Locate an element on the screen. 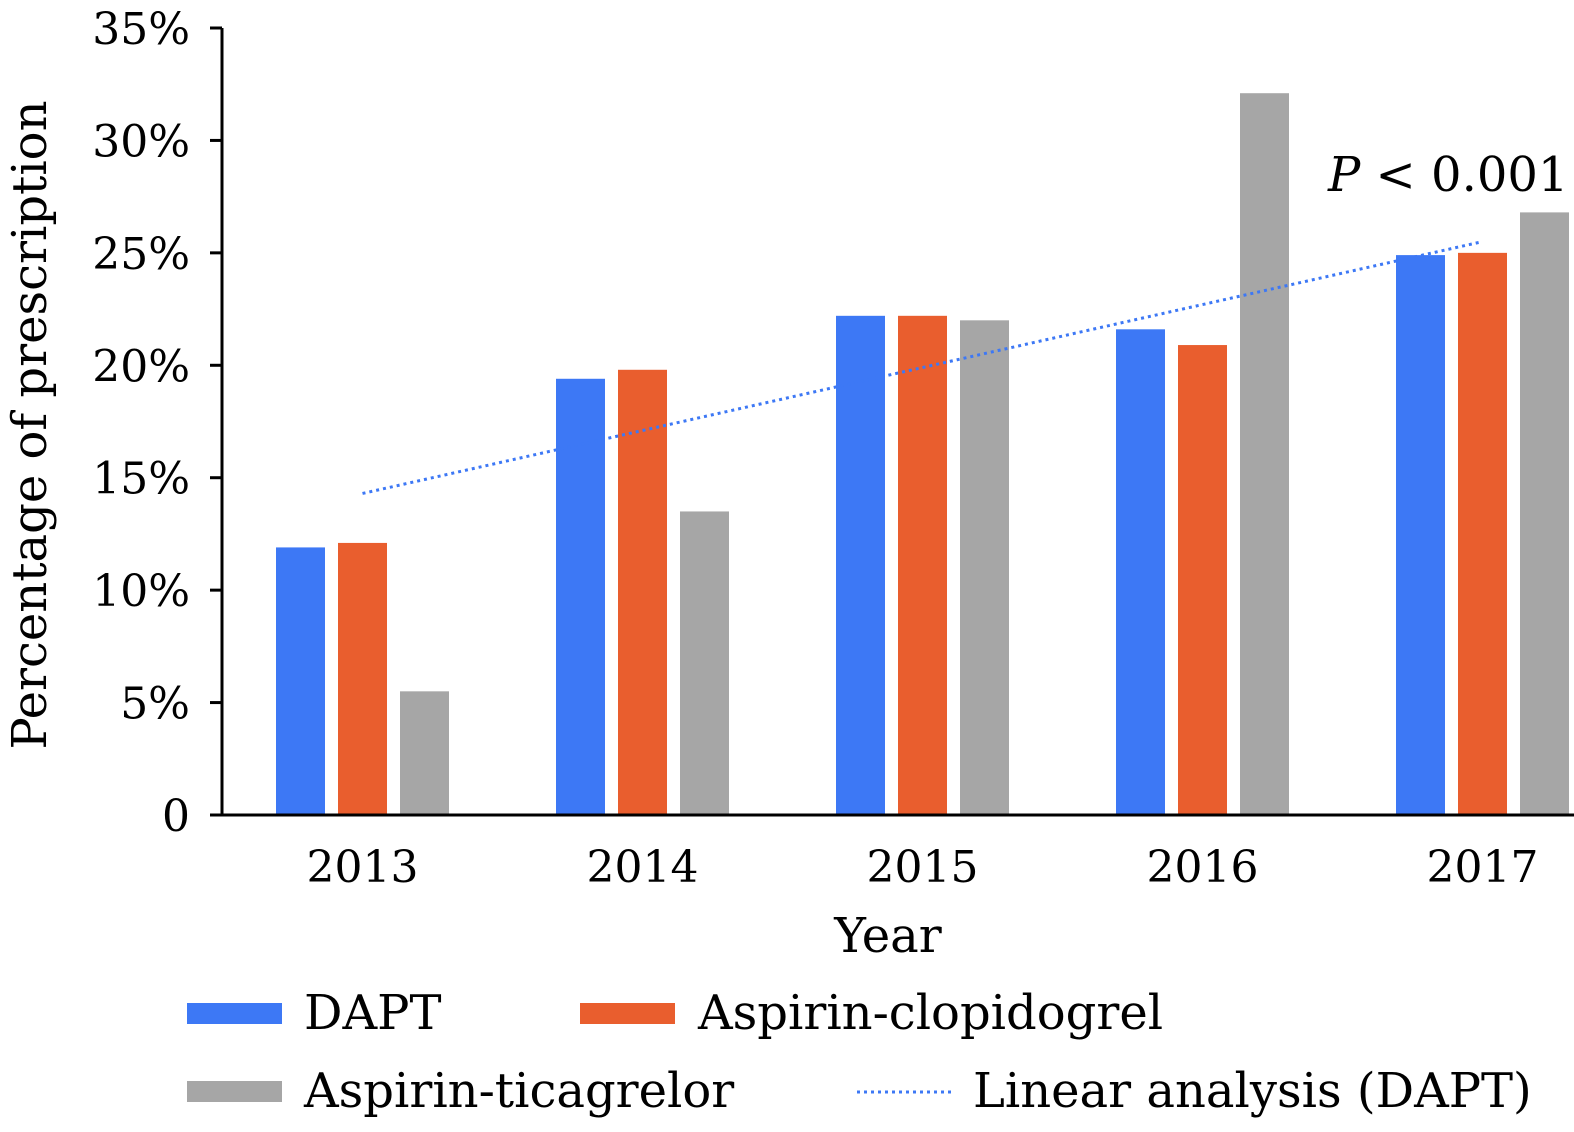 The image size is (1574, 1132). bar-aspirin-ticagrelor-2017 is located at coordinates (1544, 513).